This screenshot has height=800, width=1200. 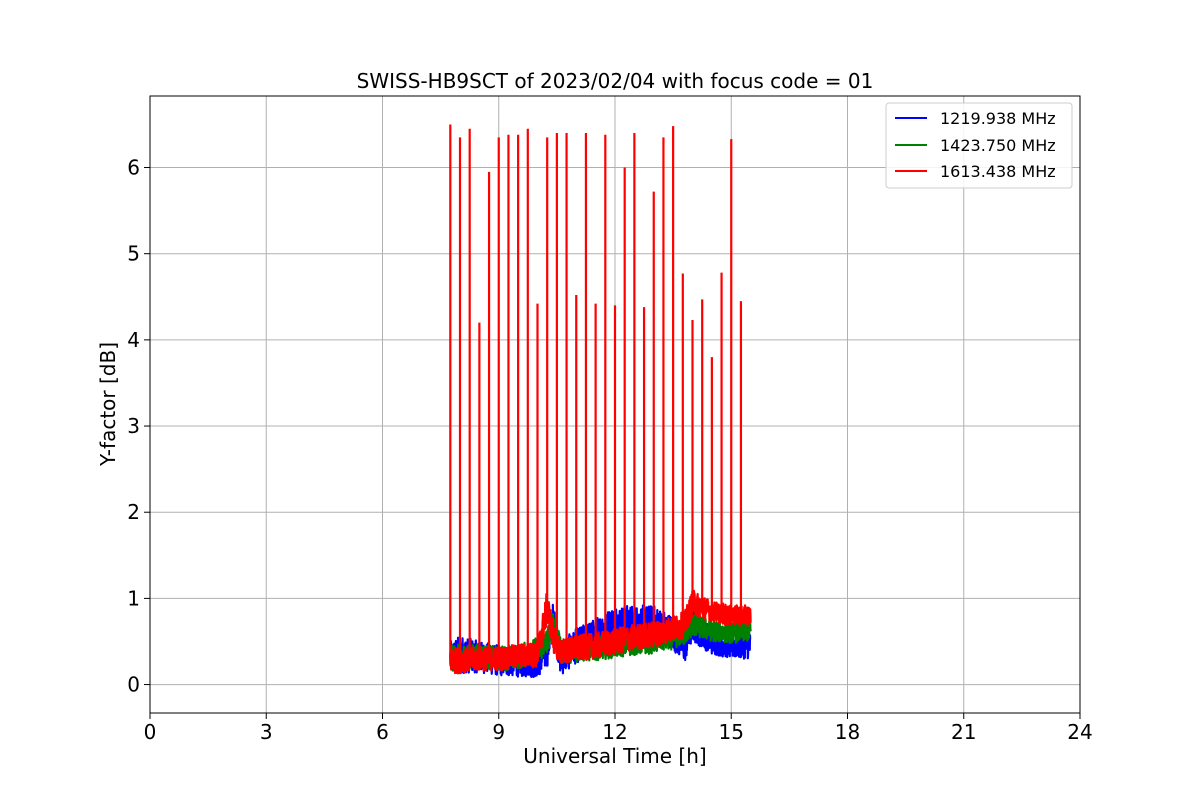 I want to click on y-tick-label: 2, so click(x=133, y=512).